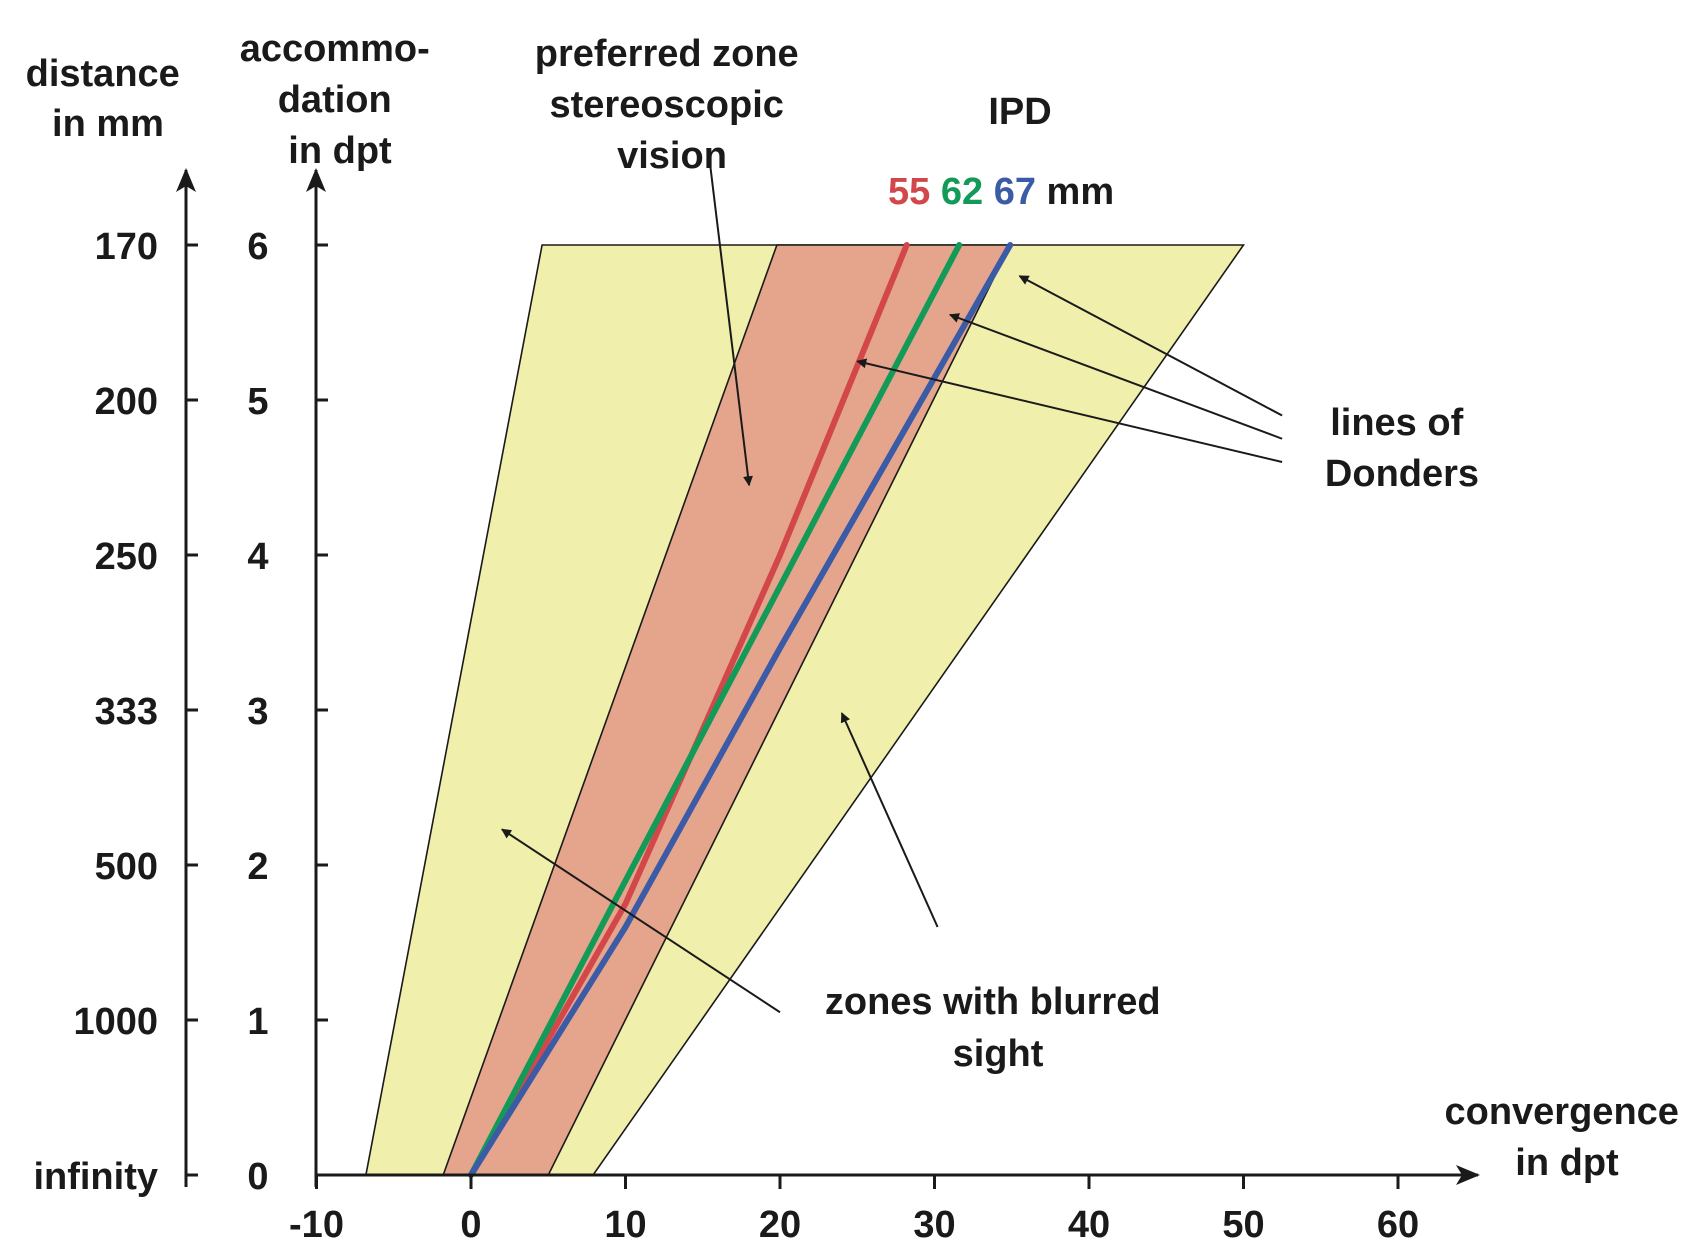 Image resolution: width=1708 pixels, height=1260 pixels. I want to click on x-tick-label-0: 0, so click(470, 1225).